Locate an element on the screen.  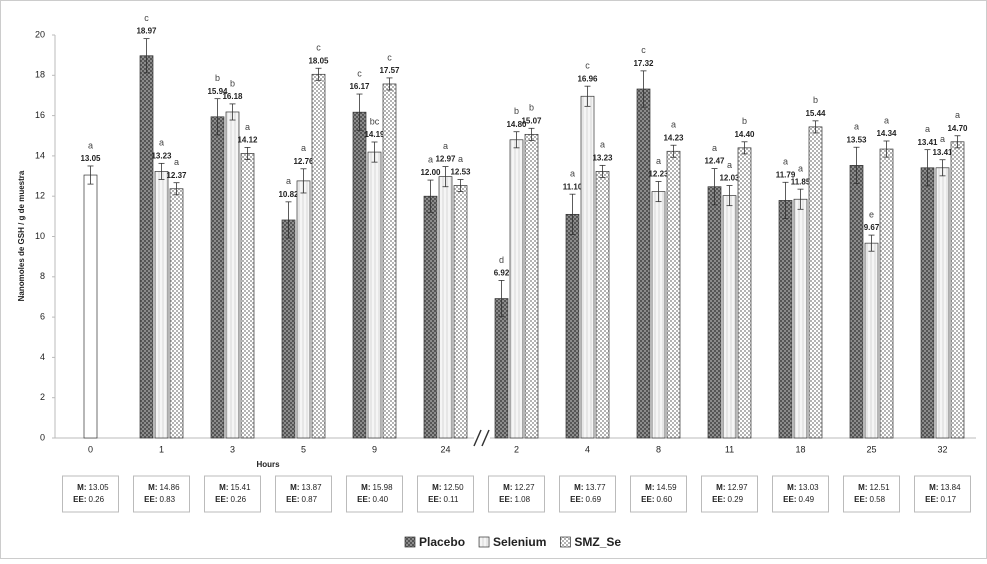
value-label: 18.97 is located at coordinates (146, 31).